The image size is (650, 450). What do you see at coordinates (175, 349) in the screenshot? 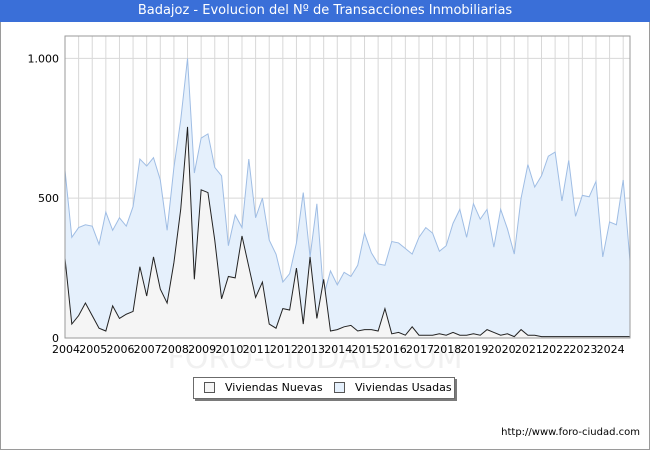
I see `x-tick-label: 2008` at bounding box center [175, 349].